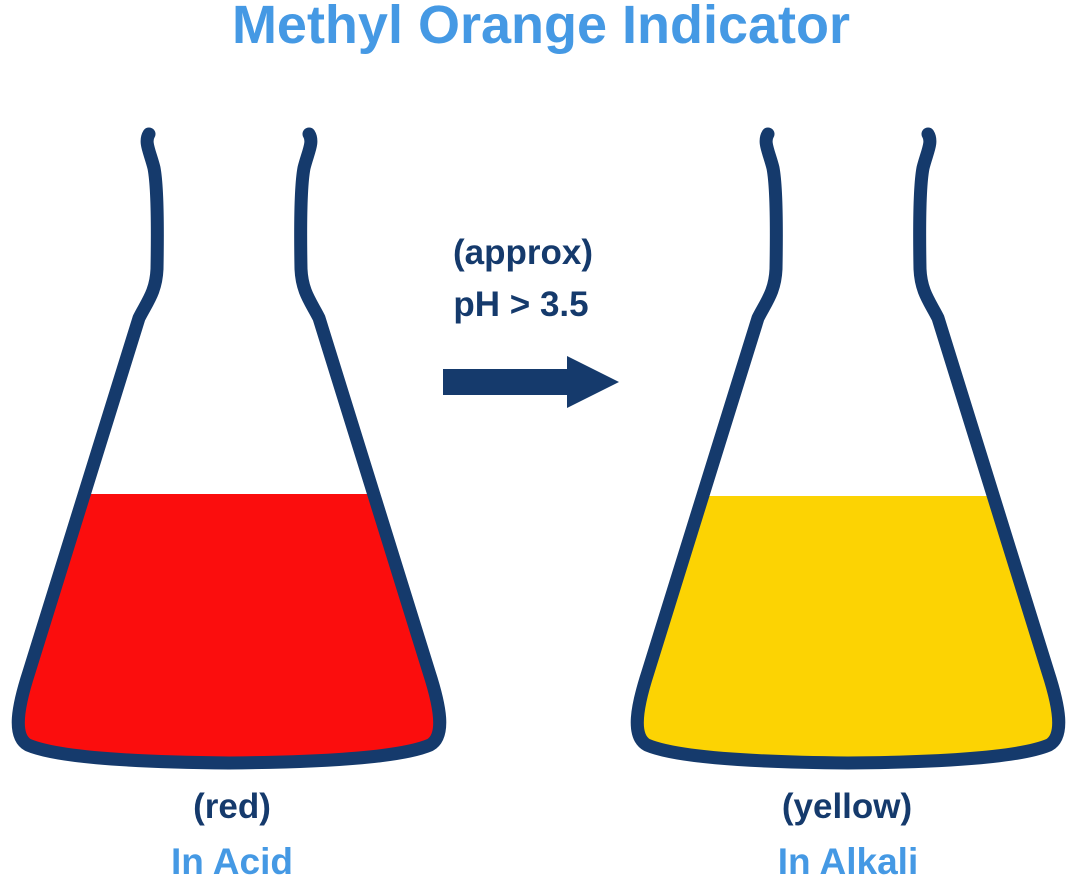 The height and width of the screenshot is (885, 1082). I want to click on acid-solution-label: In Acid, so click(232, 861).